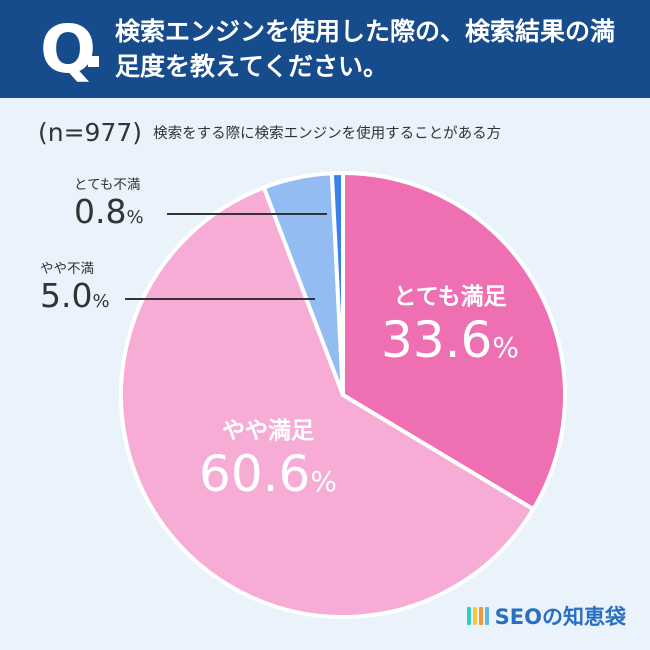 This screenshot has height=650, width=650. I want to click on brand-book-icon, so click(478, 616).